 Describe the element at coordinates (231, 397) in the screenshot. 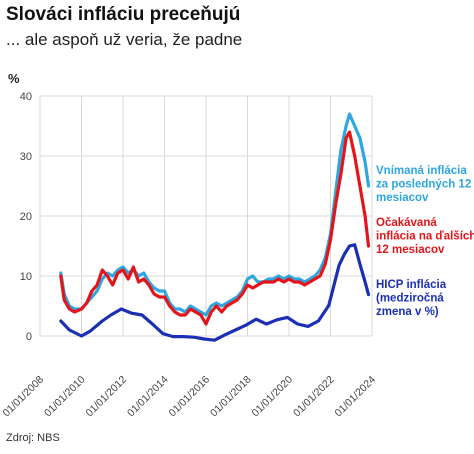

I see `x-tick-label: 01/01/2018` at that location.